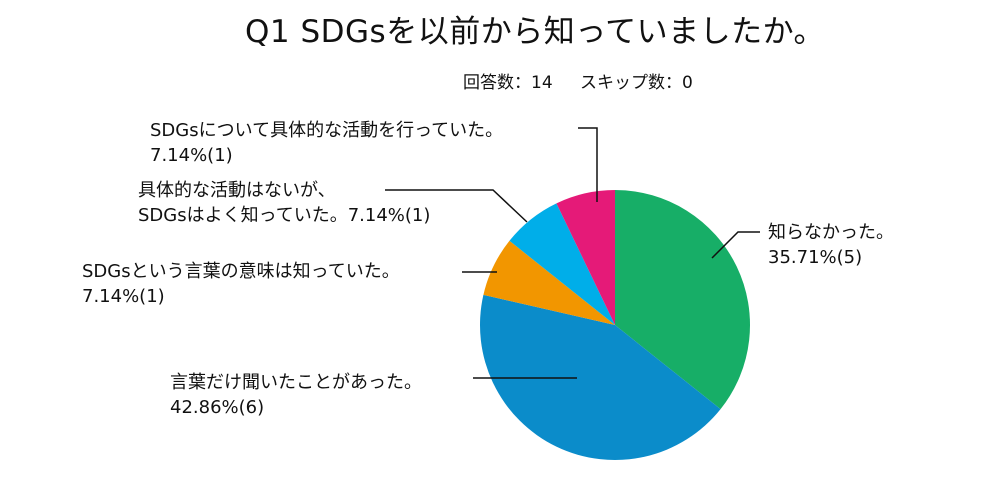 Image resolution: width=1008 pixels, height=482 pixels. I want to click on slice-label-0: 知らなかった。 35.71%(5), so click(831, 245).